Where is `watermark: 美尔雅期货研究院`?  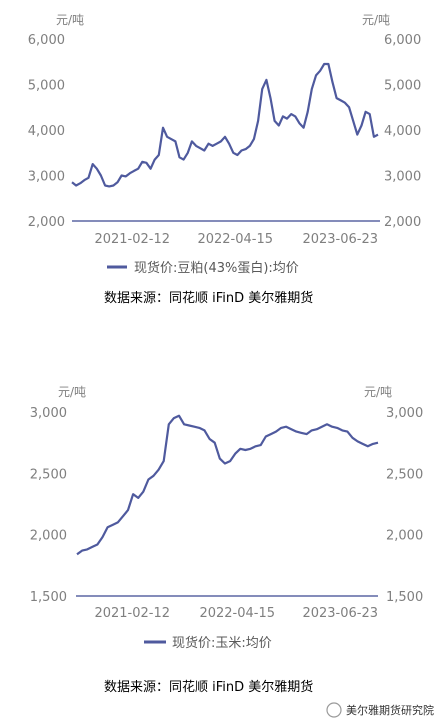 watermark: 美尔雅期货研究院 is located at coordinates (380, 710).